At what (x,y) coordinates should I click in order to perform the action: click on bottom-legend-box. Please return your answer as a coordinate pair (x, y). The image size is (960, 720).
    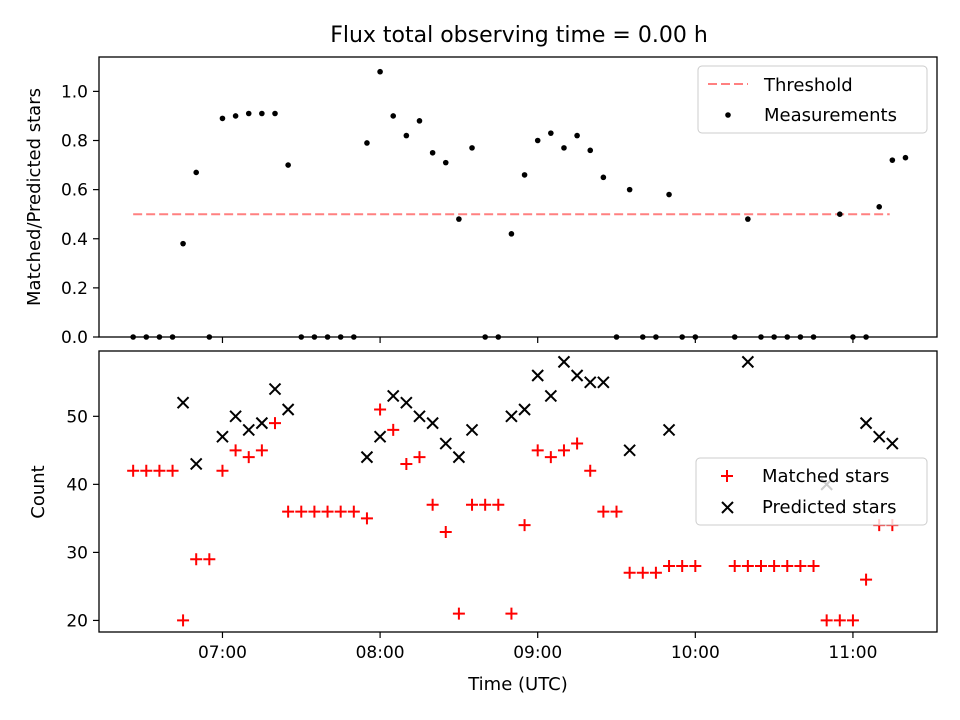
    Looking at the image, I should click on (811, 491).